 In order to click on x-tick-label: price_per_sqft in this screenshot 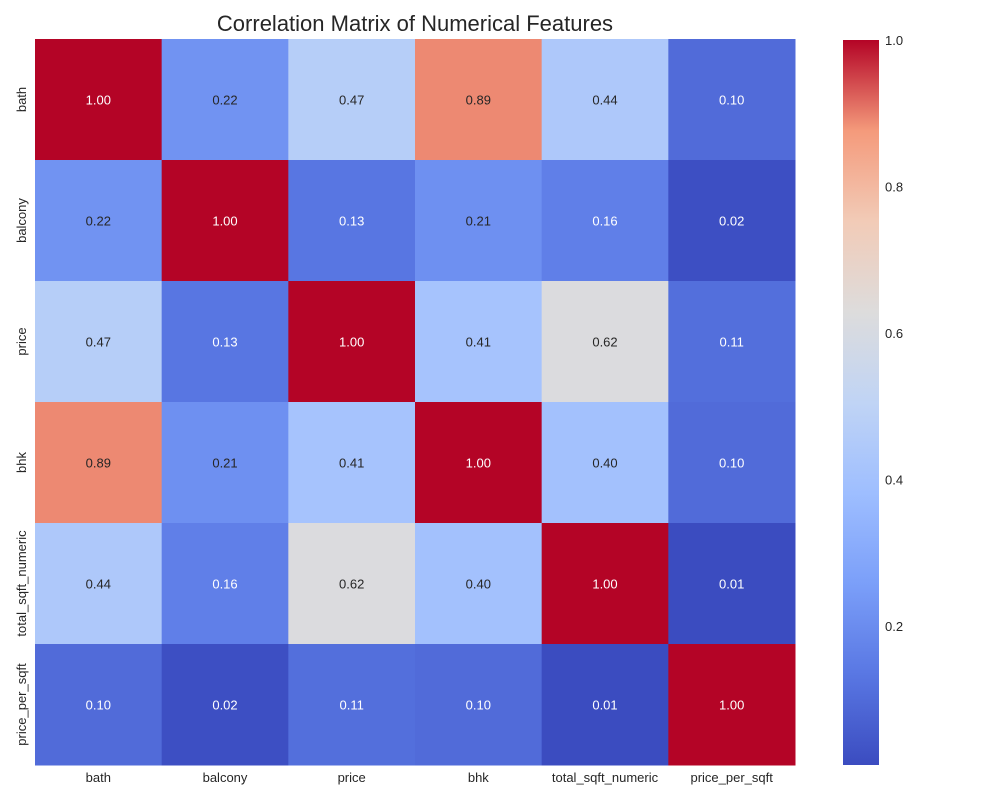, I will do `click(731, 777)`.